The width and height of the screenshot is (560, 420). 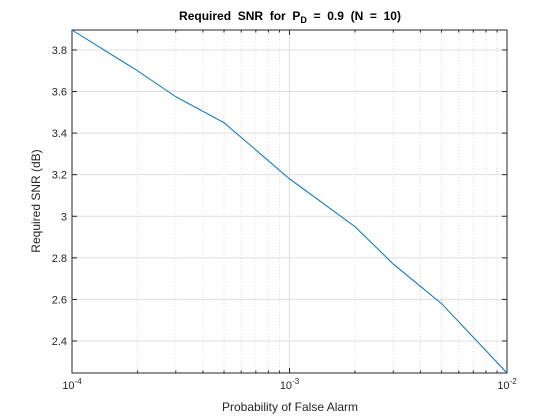 What do you see at coordinates (514, 381) in the screenshot?
I see `x-tick-exponent: -2` at bounding box center [514, 381].